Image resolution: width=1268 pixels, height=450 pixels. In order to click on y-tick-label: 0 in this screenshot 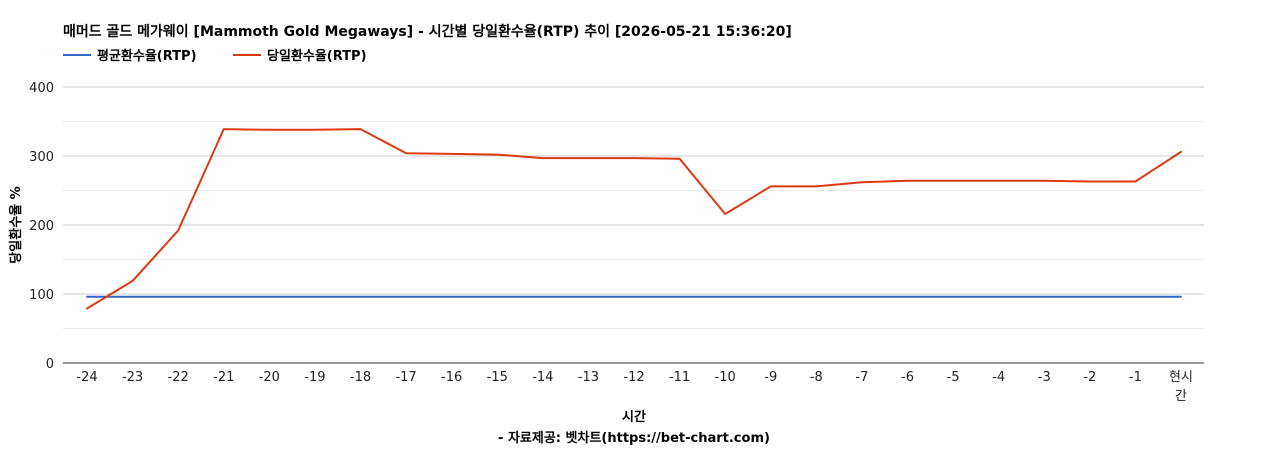, I will do `click(50, 364)`.